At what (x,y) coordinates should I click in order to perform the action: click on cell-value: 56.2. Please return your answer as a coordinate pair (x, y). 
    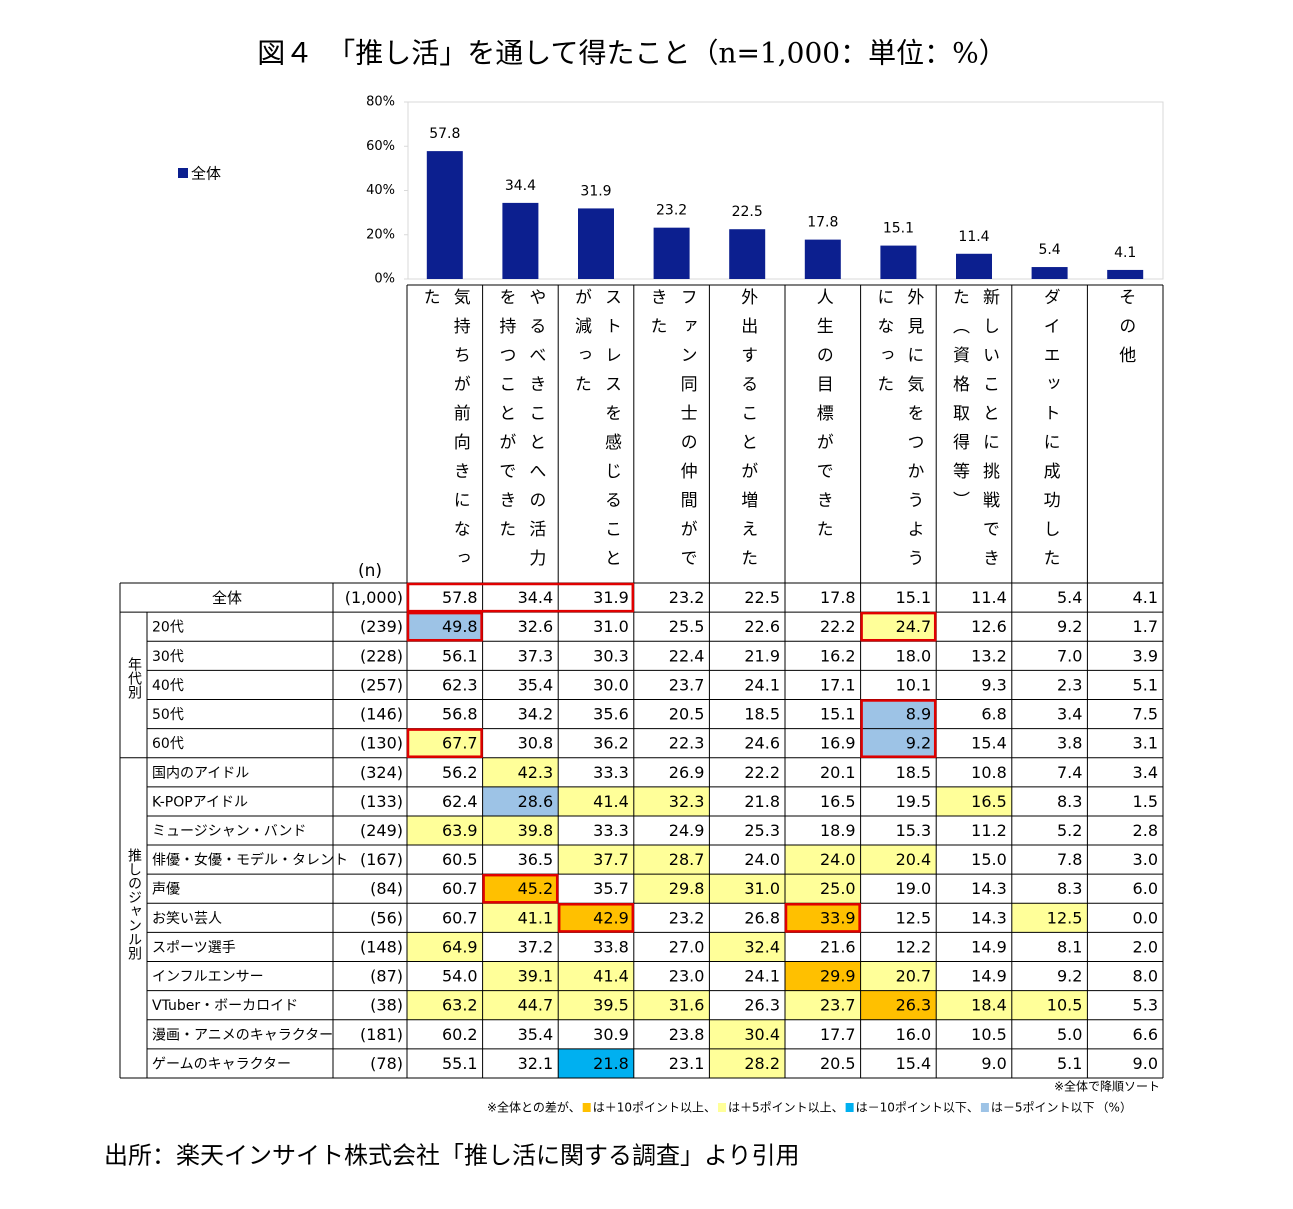
    Looking at the image, I should click on (460, 772).